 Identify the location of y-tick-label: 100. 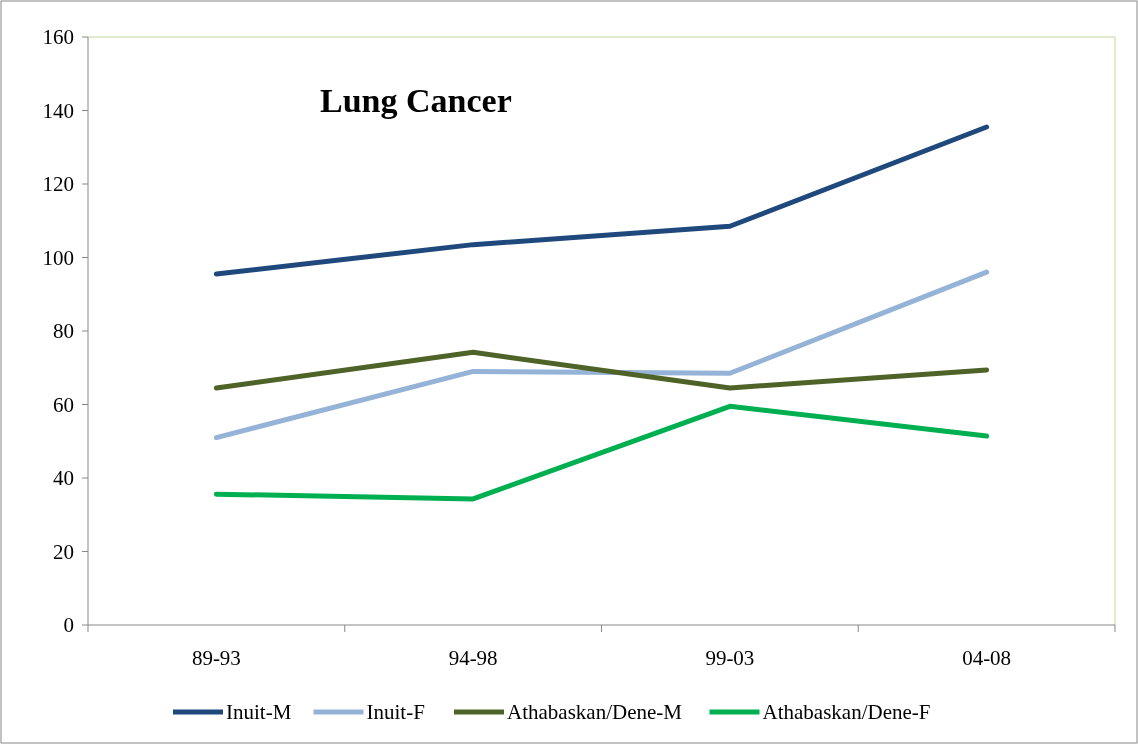
(58, 257).